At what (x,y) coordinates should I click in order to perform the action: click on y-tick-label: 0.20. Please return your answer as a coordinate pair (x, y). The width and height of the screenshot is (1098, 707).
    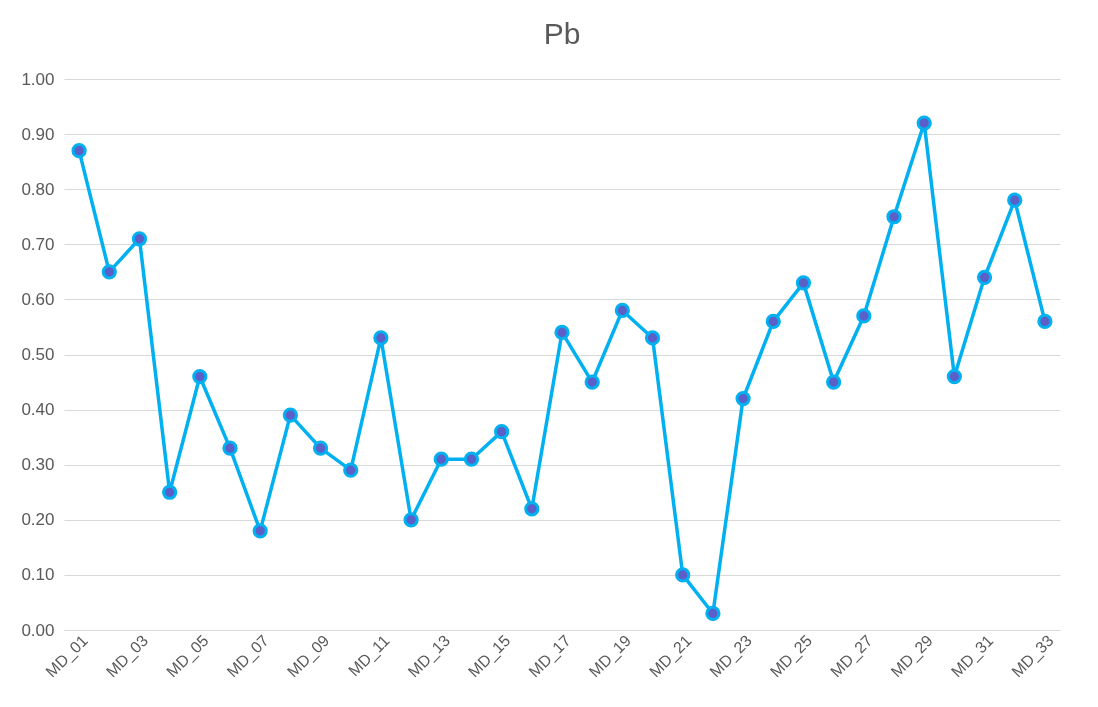
    Looking at the image, I should click on (38, 520).